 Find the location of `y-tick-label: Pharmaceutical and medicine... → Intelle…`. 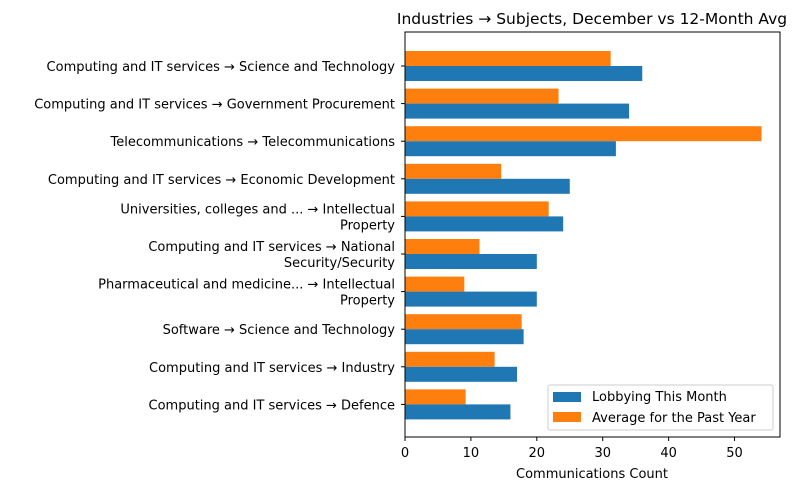

y-tick-label: Pharmaceutical and medicine... → Intelle… is located at coordinates (246, 285).